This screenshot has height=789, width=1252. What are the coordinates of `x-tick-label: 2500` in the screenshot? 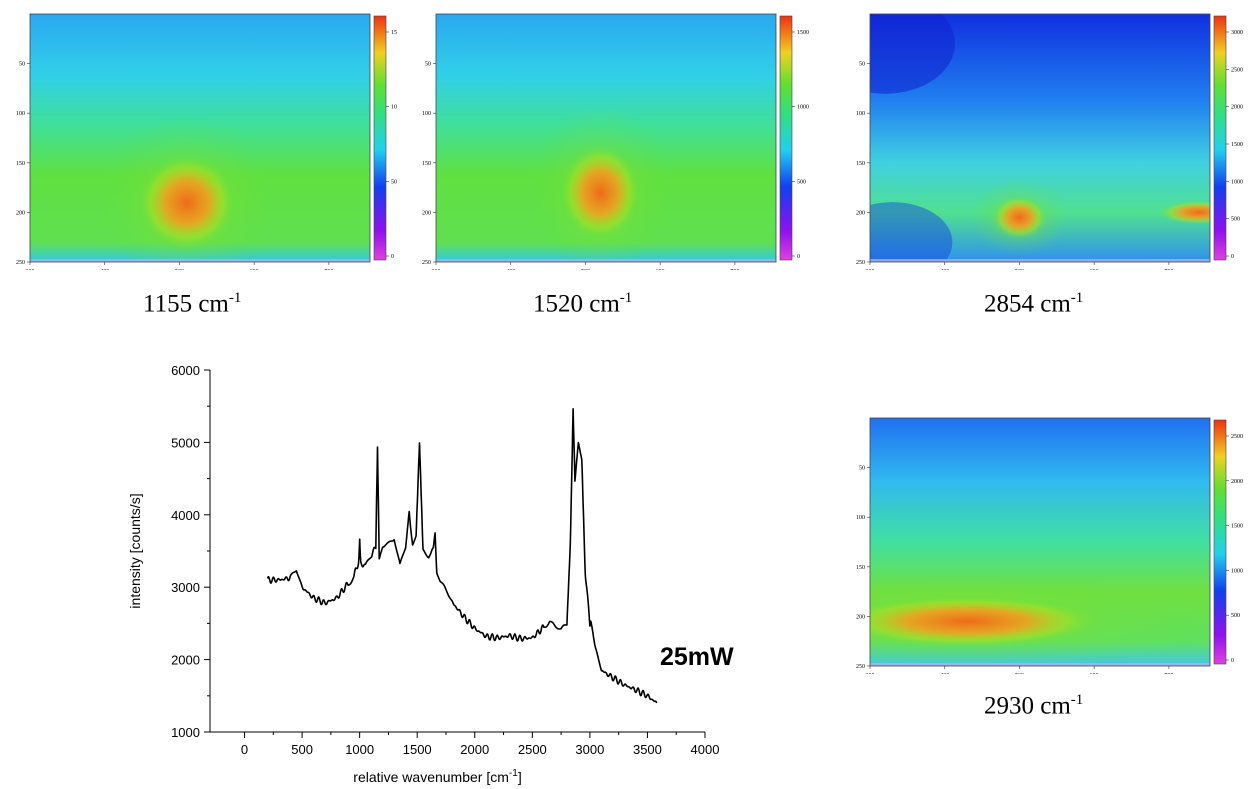 It's located at (532, 749).